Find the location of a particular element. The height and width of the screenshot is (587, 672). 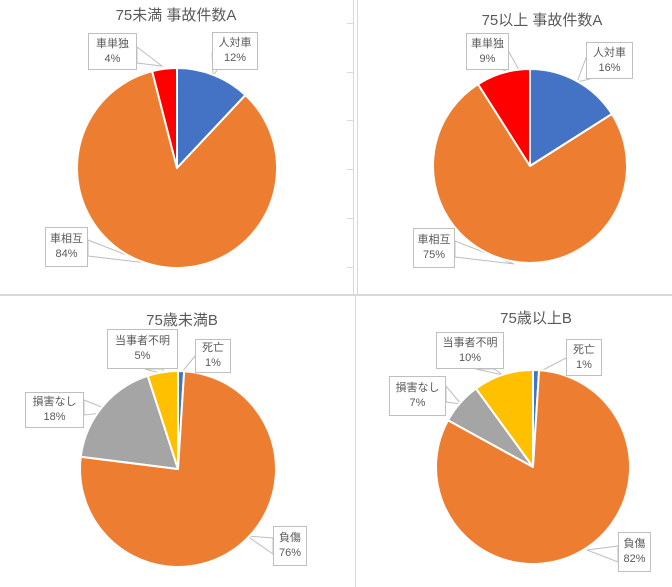

slice-percent: 4% is located at coordinates (112, 58).